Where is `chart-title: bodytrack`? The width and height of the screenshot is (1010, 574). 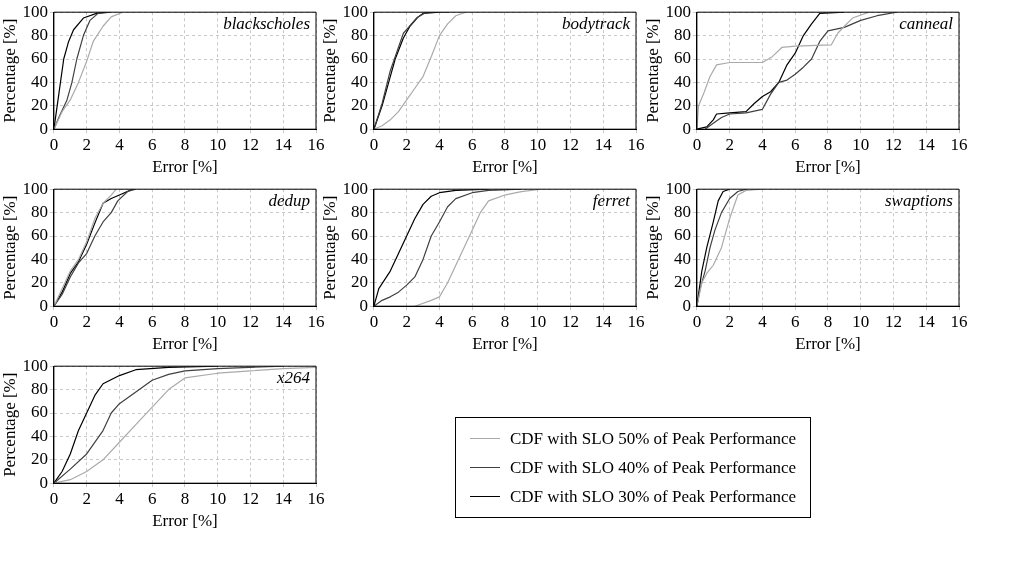 chart-title: bodytrack is located at coordinates (596, 24).